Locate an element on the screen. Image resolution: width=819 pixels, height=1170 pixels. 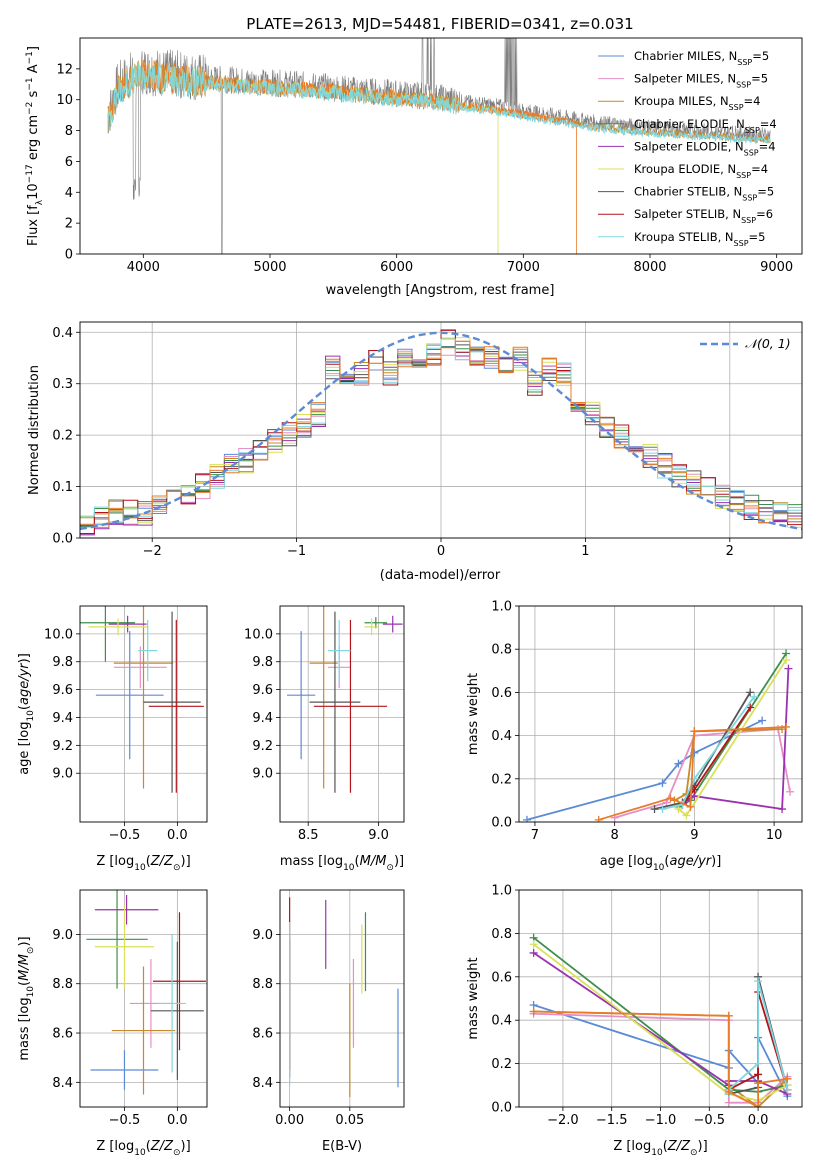
x-tick-label: 9 is located at coordinates (694, 835).